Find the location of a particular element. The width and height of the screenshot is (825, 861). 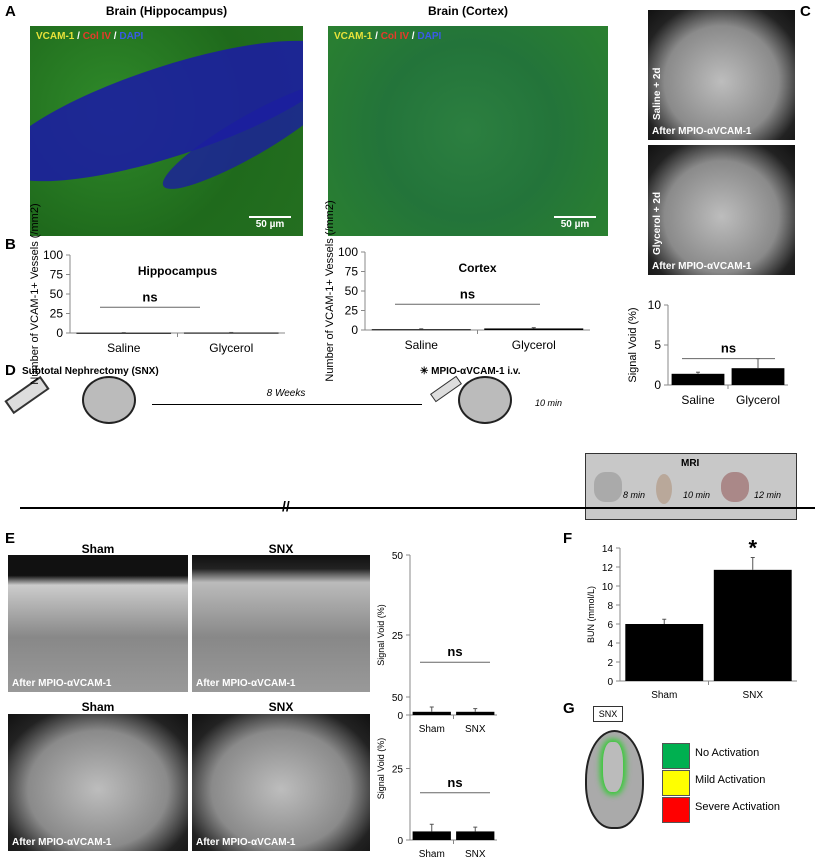

y-tick-label: 4 is located at coordinates (610, 644).